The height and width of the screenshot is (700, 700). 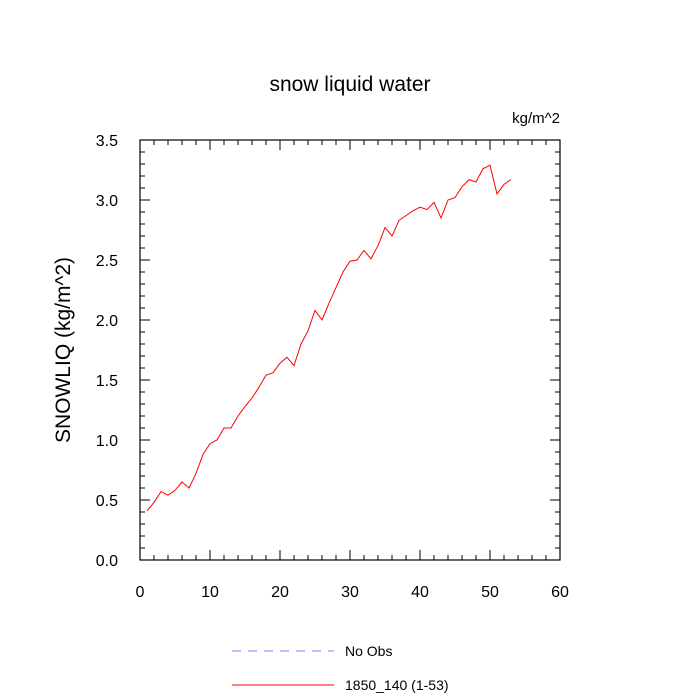 What do you see at coordinates (107, 381) in the screenshot?
I see `y-tick-label: 1.5` at bounding box center [107, 381].